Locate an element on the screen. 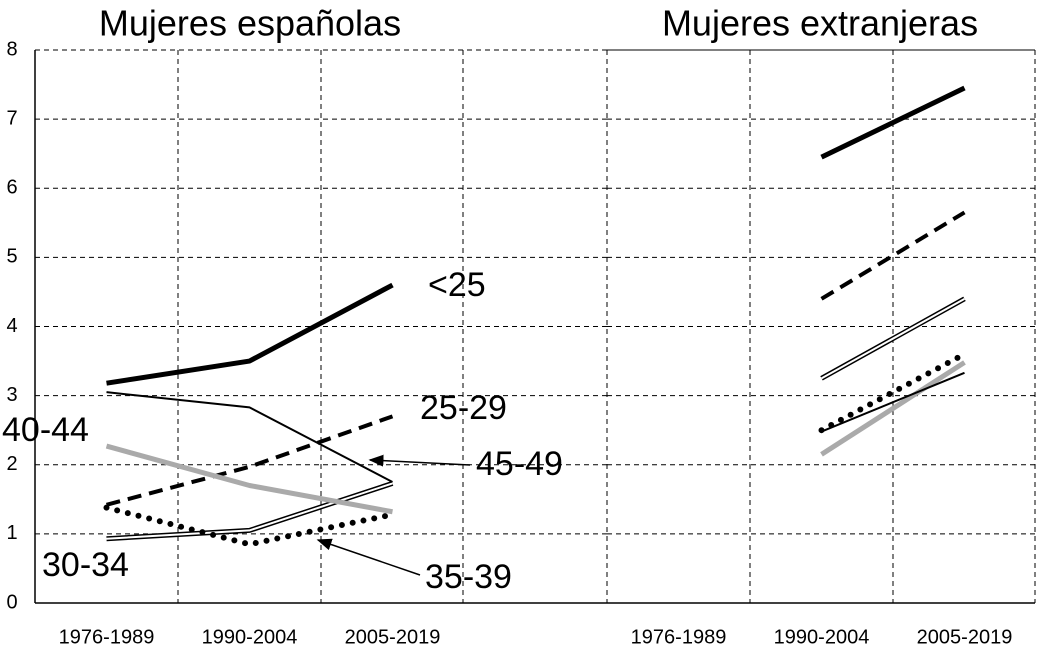 This screenshot has height=650, width=1037. series-label: 40-44 is located at coordinates (45, 430).